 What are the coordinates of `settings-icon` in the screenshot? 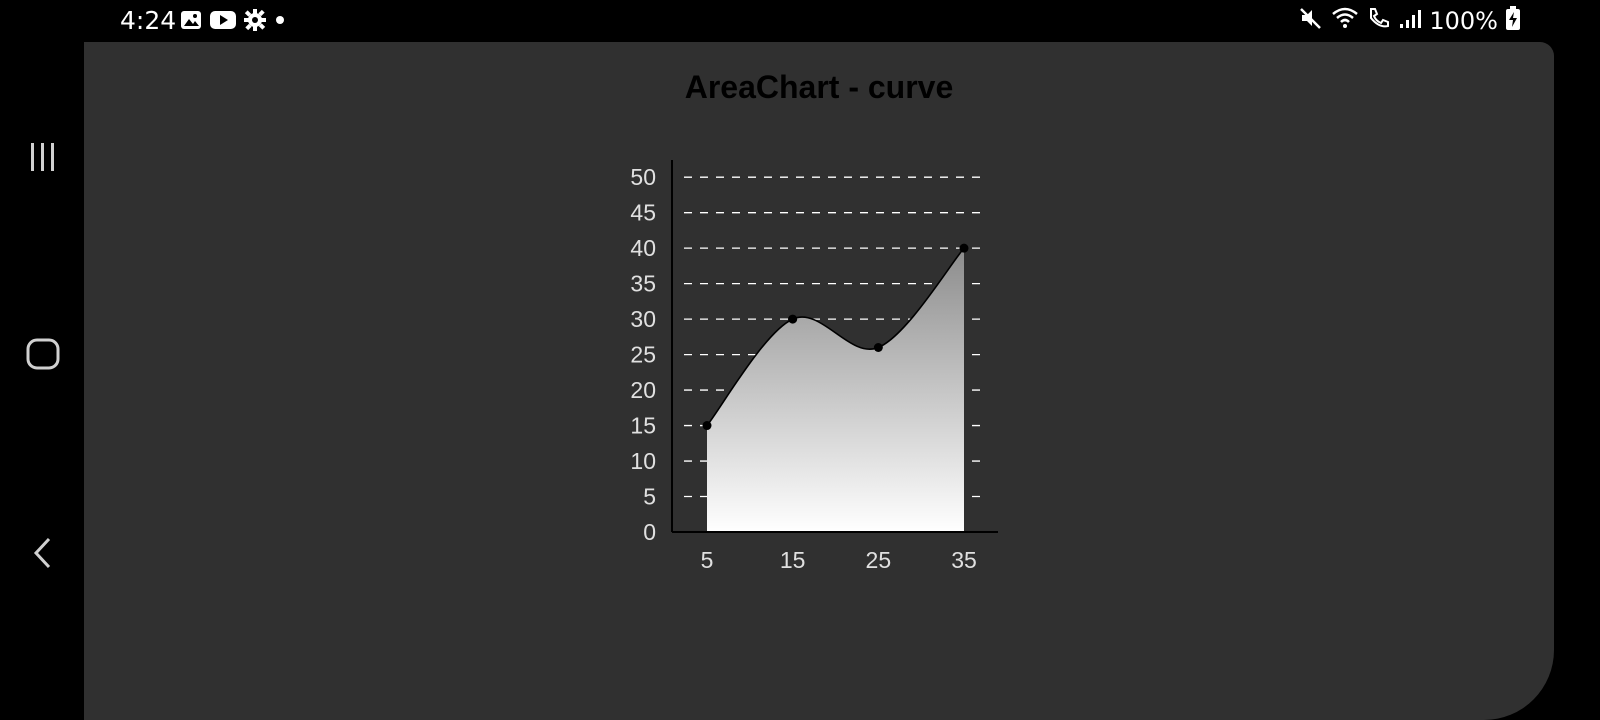 It's located at (255, 22).